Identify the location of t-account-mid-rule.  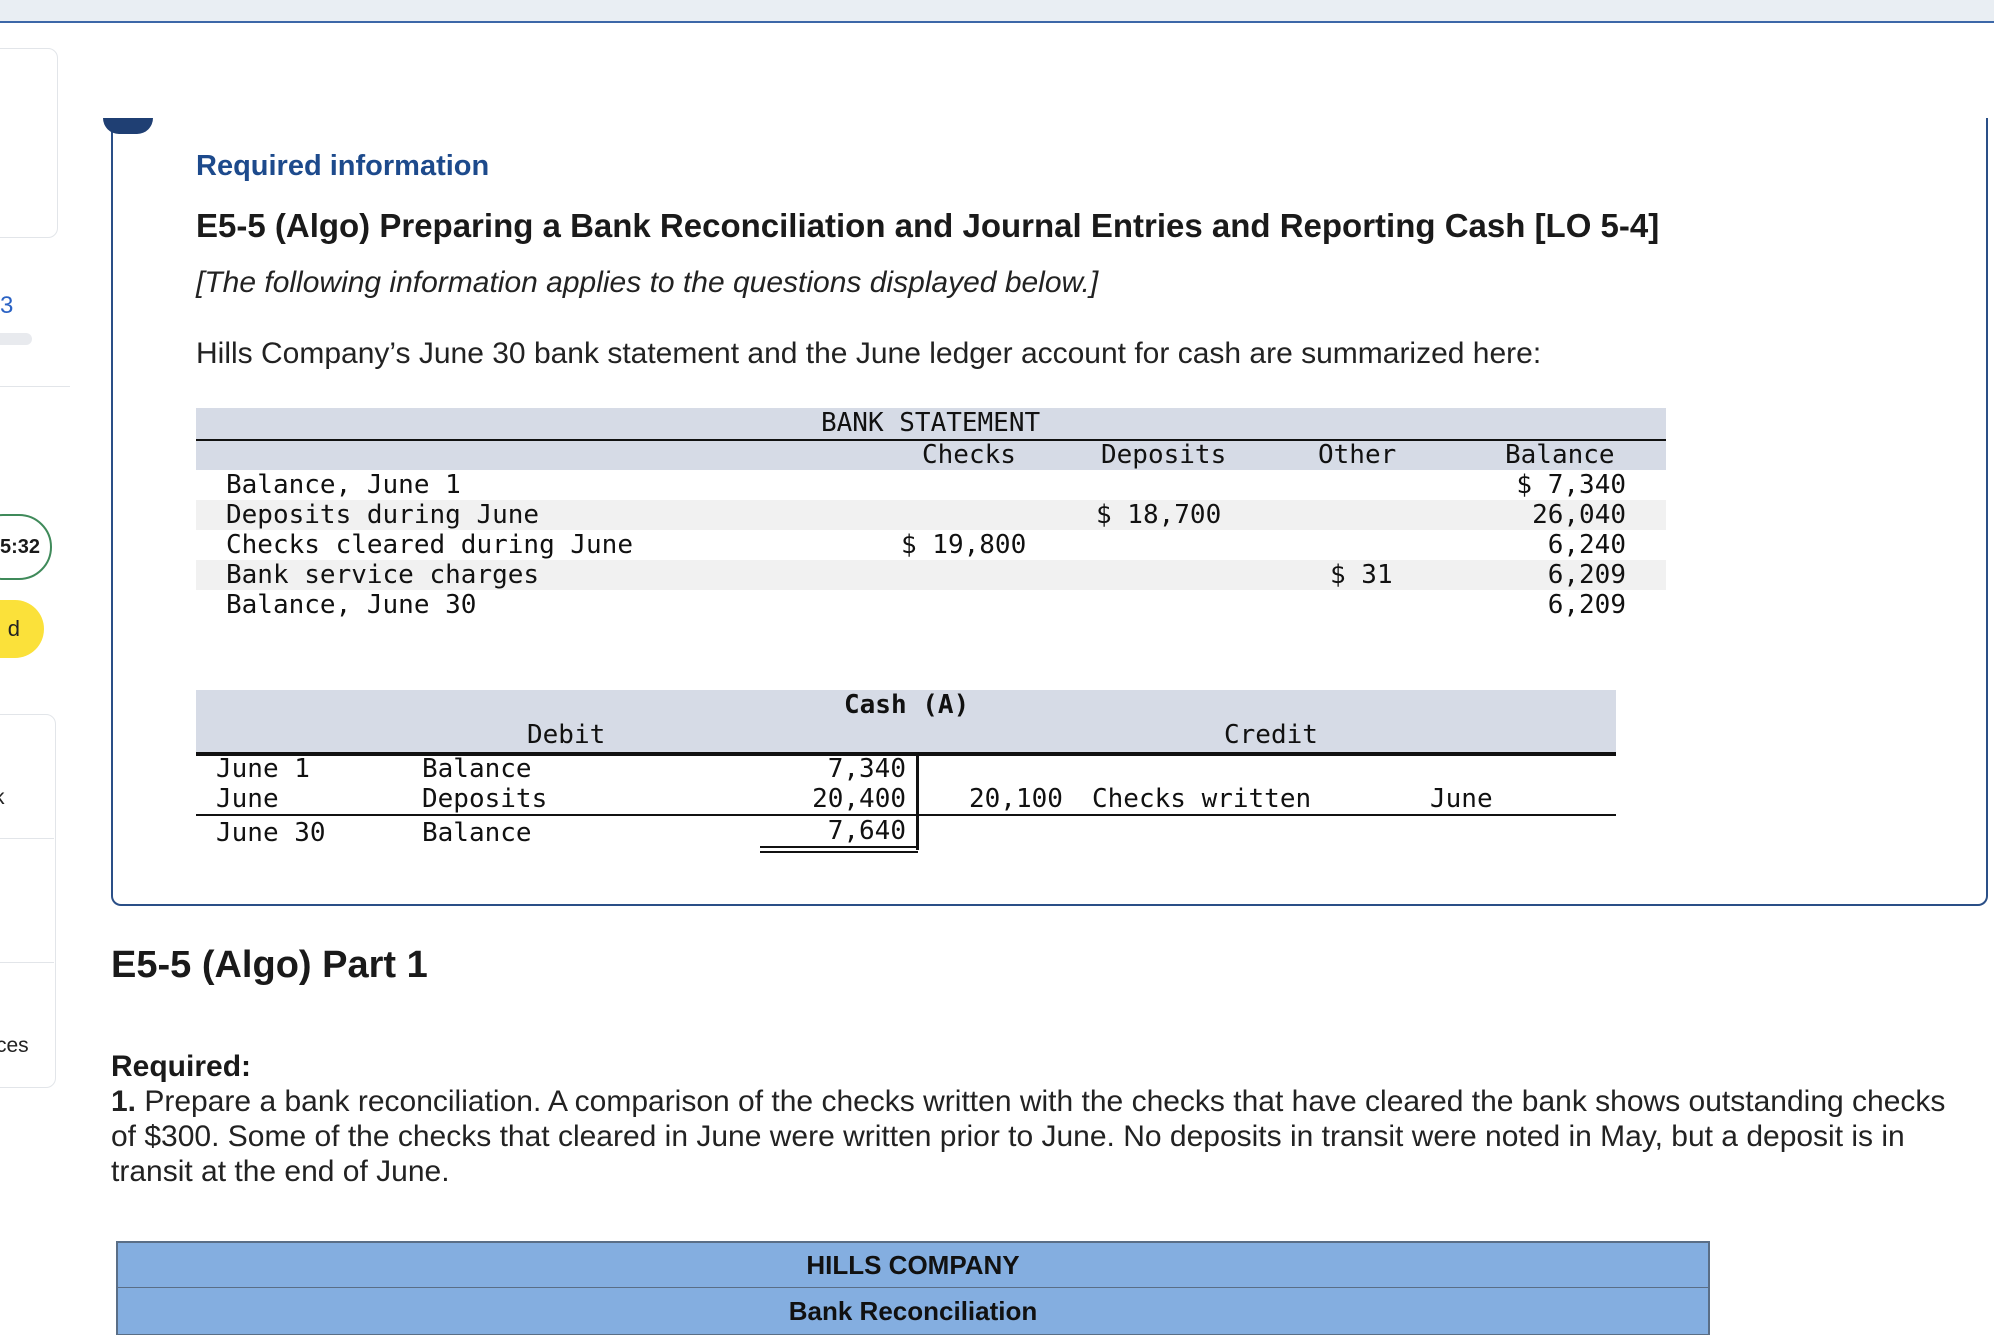
(906, 815).